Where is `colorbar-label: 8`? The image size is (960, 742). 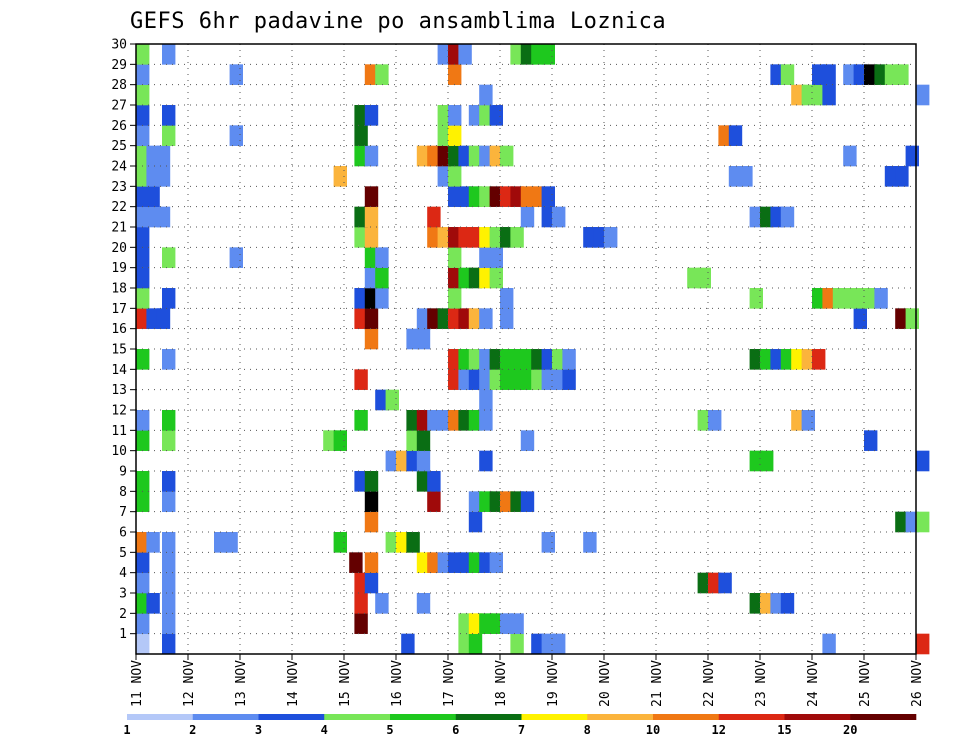 colorbar-label: 8 is located at coordinates (587, 730).